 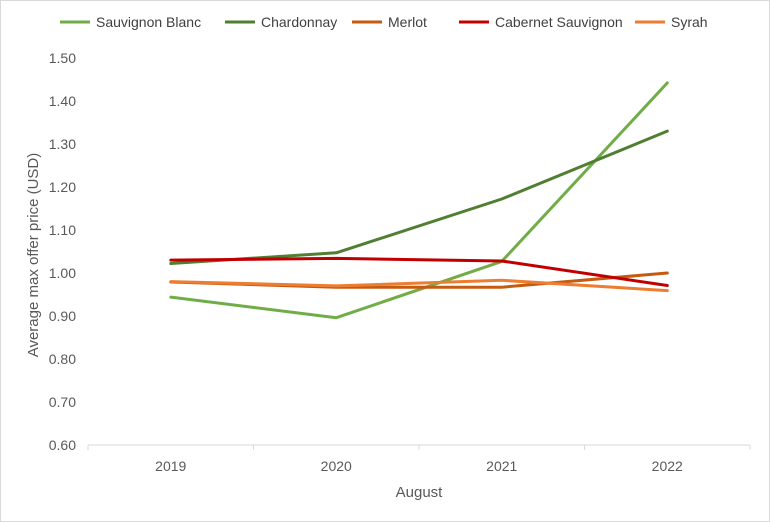 I want to click on y-tick-label: 1.50, so click(x=62, y=58).